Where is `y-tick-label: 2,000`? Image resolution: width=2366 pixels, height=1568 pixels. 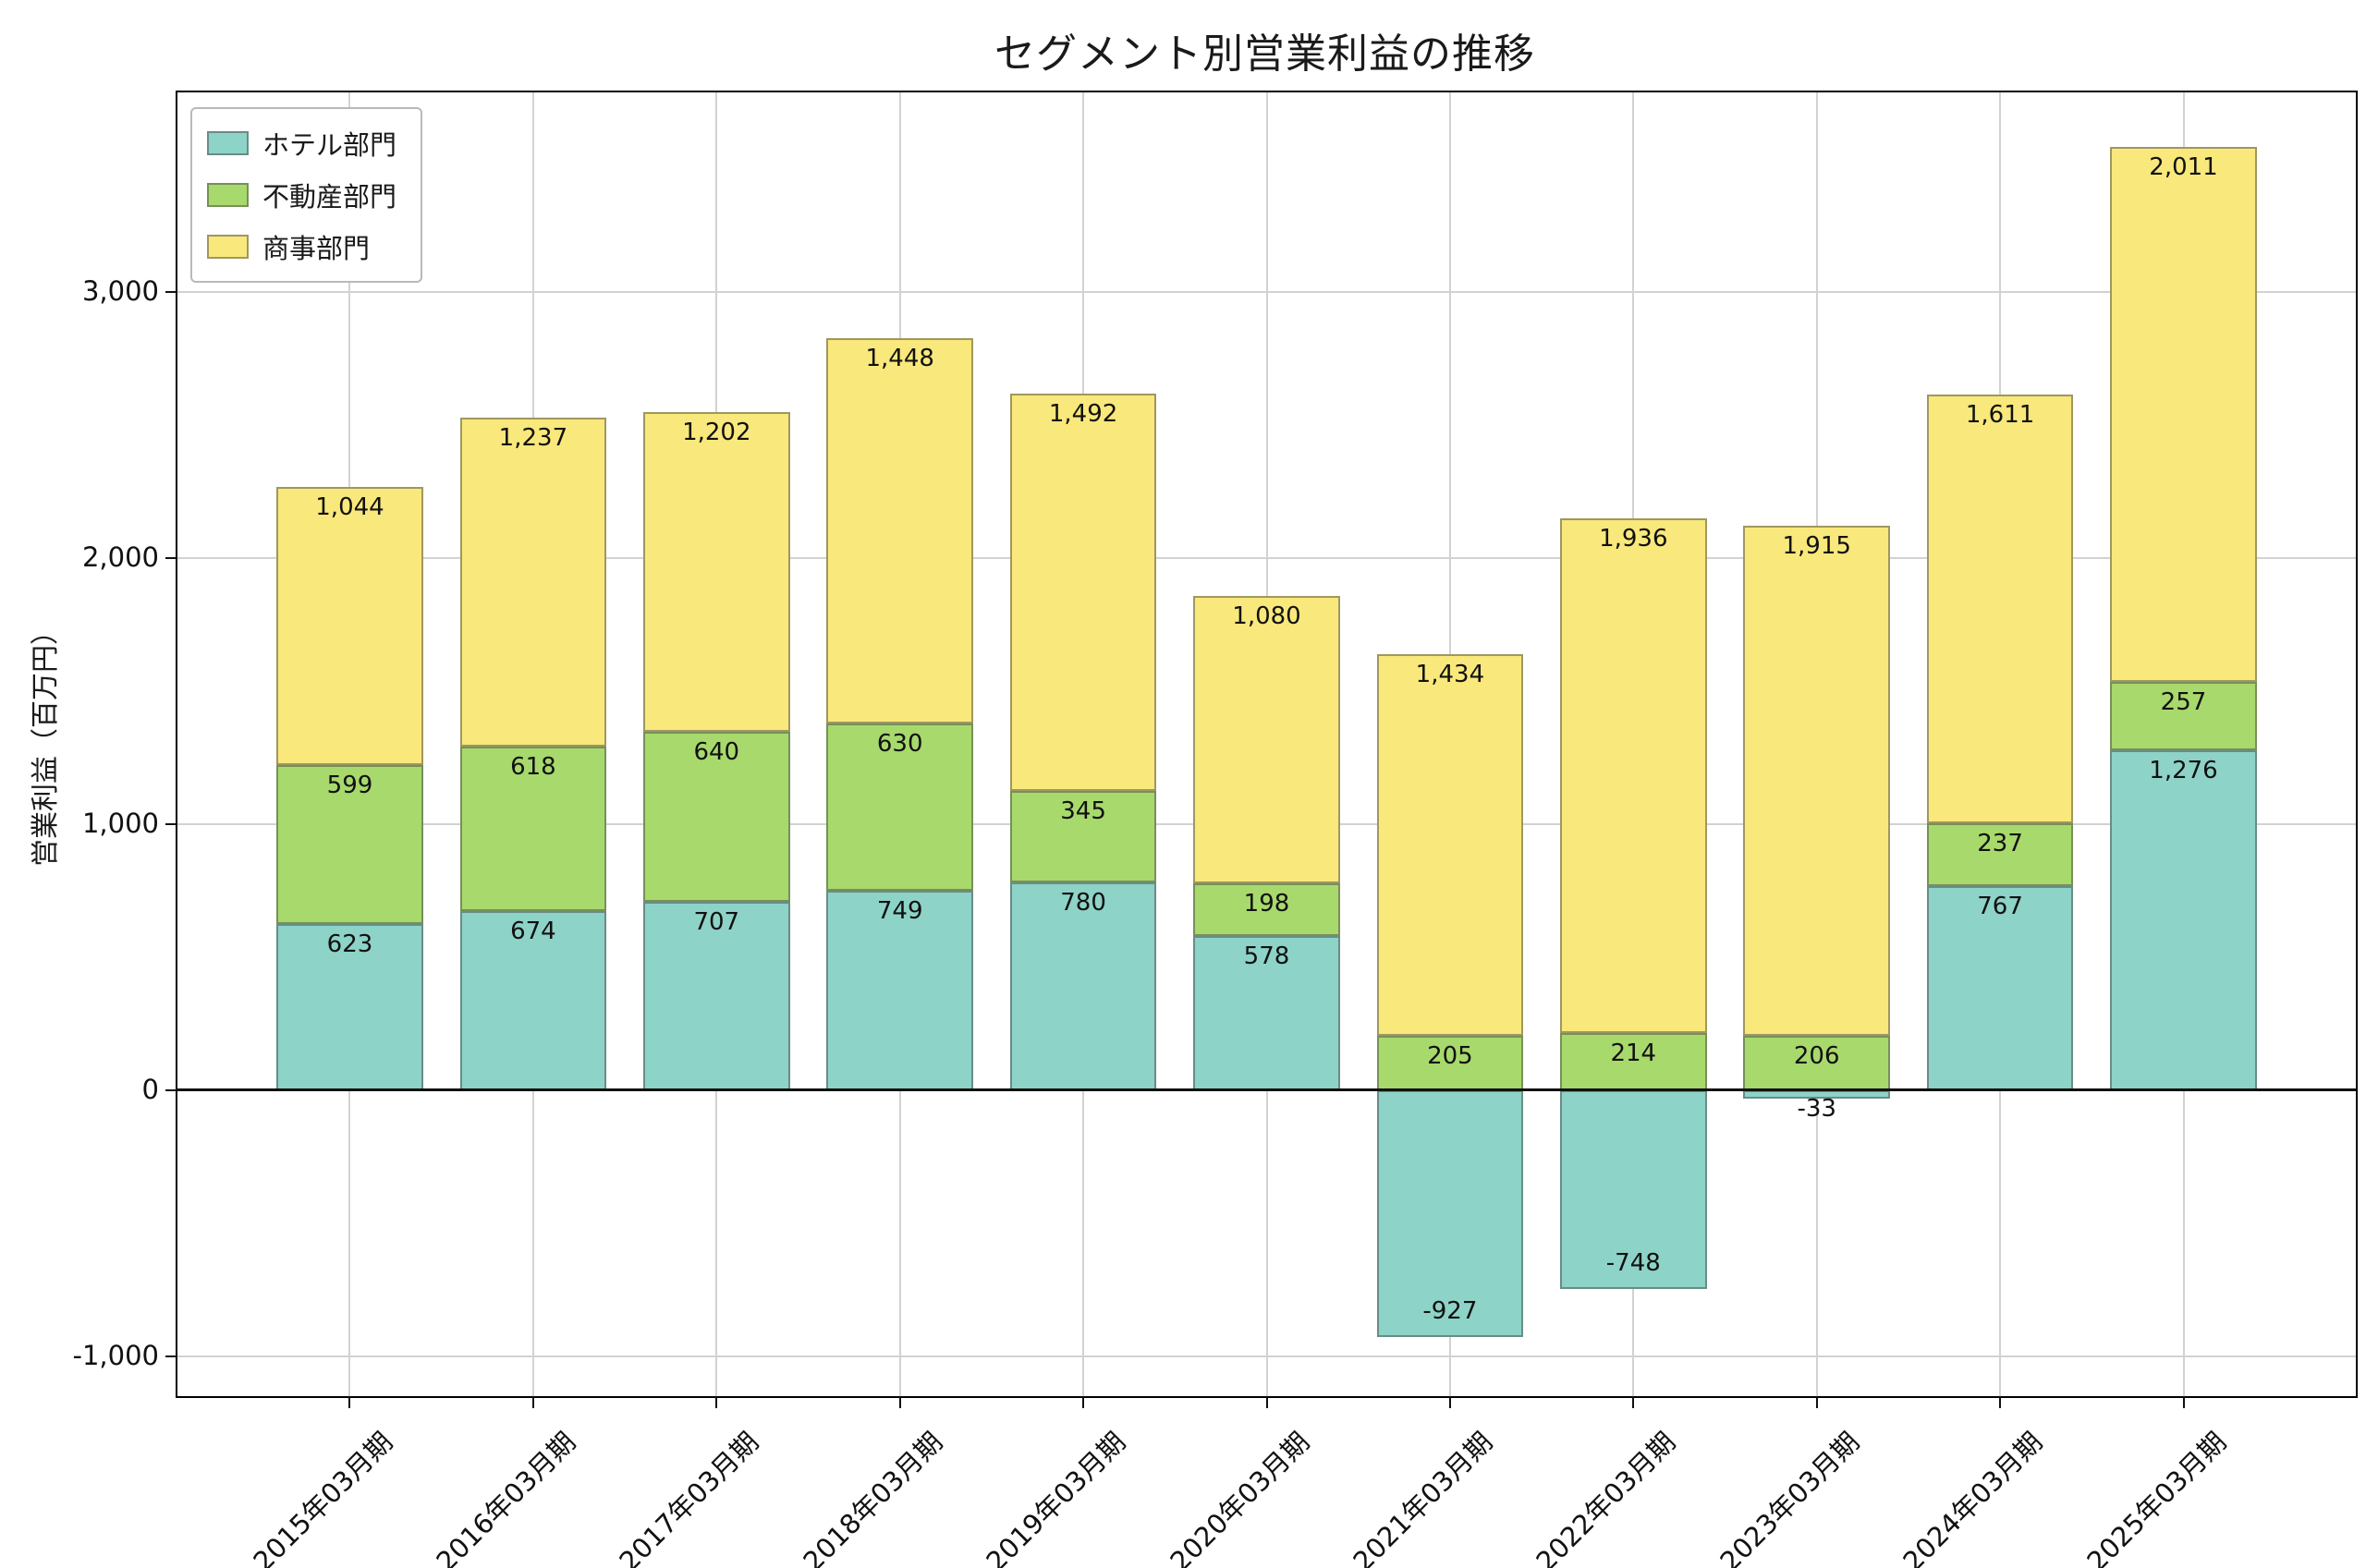 y-tick-label: 2,000 is located at coordinates (120, 557).